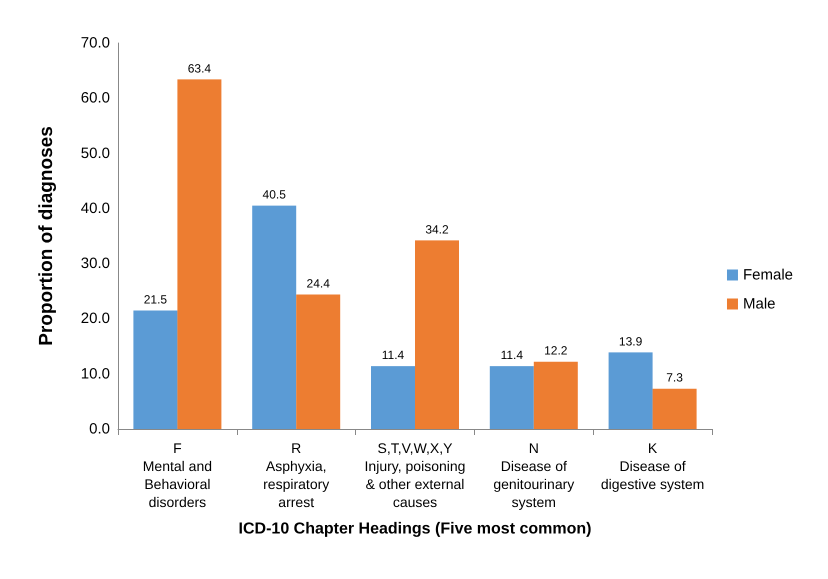 This screenshot has width=828, height=579. What do you see at coordinates (95, 263) in the screenshot?
I see `y-tick-label: 30.0` at bounding box center [95, 263].